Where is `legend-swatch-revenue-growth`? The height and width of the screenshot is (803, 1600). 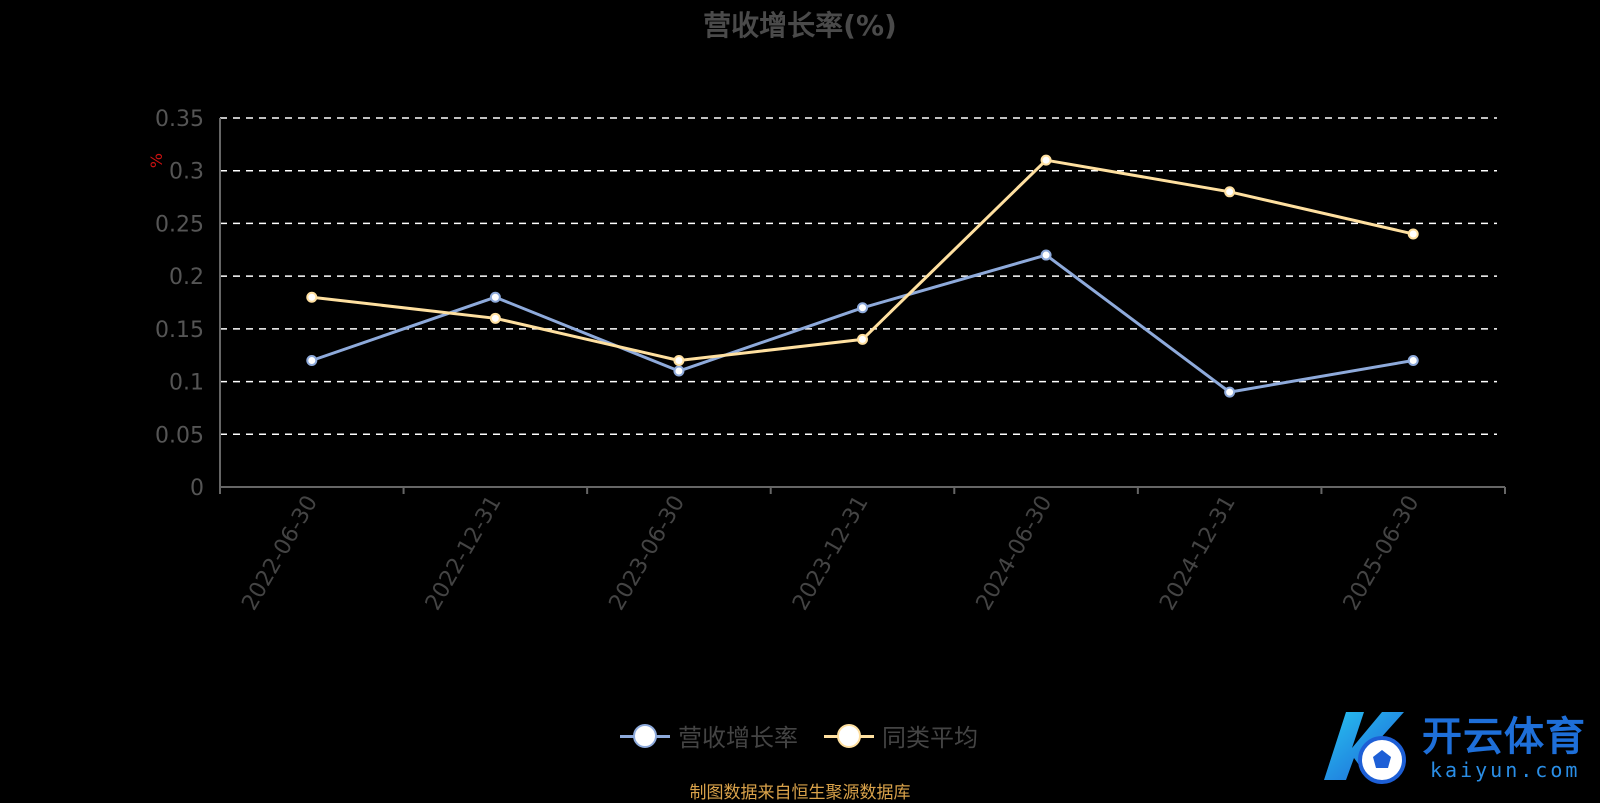 legend-swatch-revenue-growth is located at coordinates (645, 735).